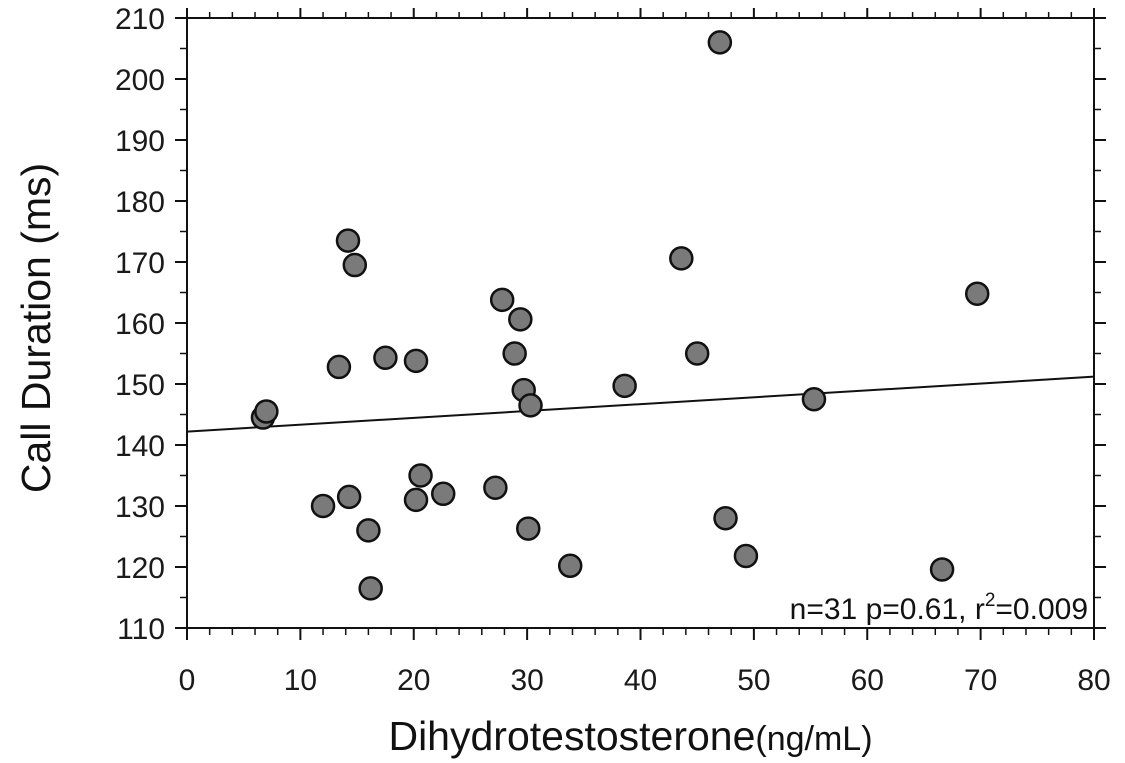 The height and width of the screenshot is (763, 1125). I want to click on y-tick-label: 180, so click(140, 202).